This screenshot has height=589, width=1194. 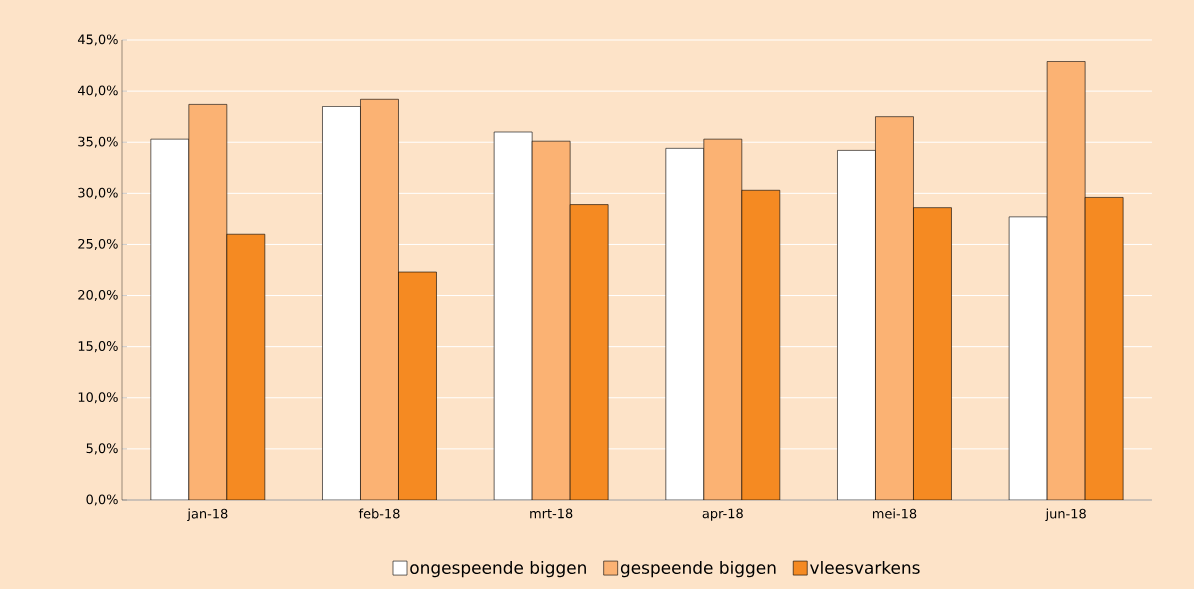 I want to click on y-tick-label: 5,0%, so click(x=102, y=449).